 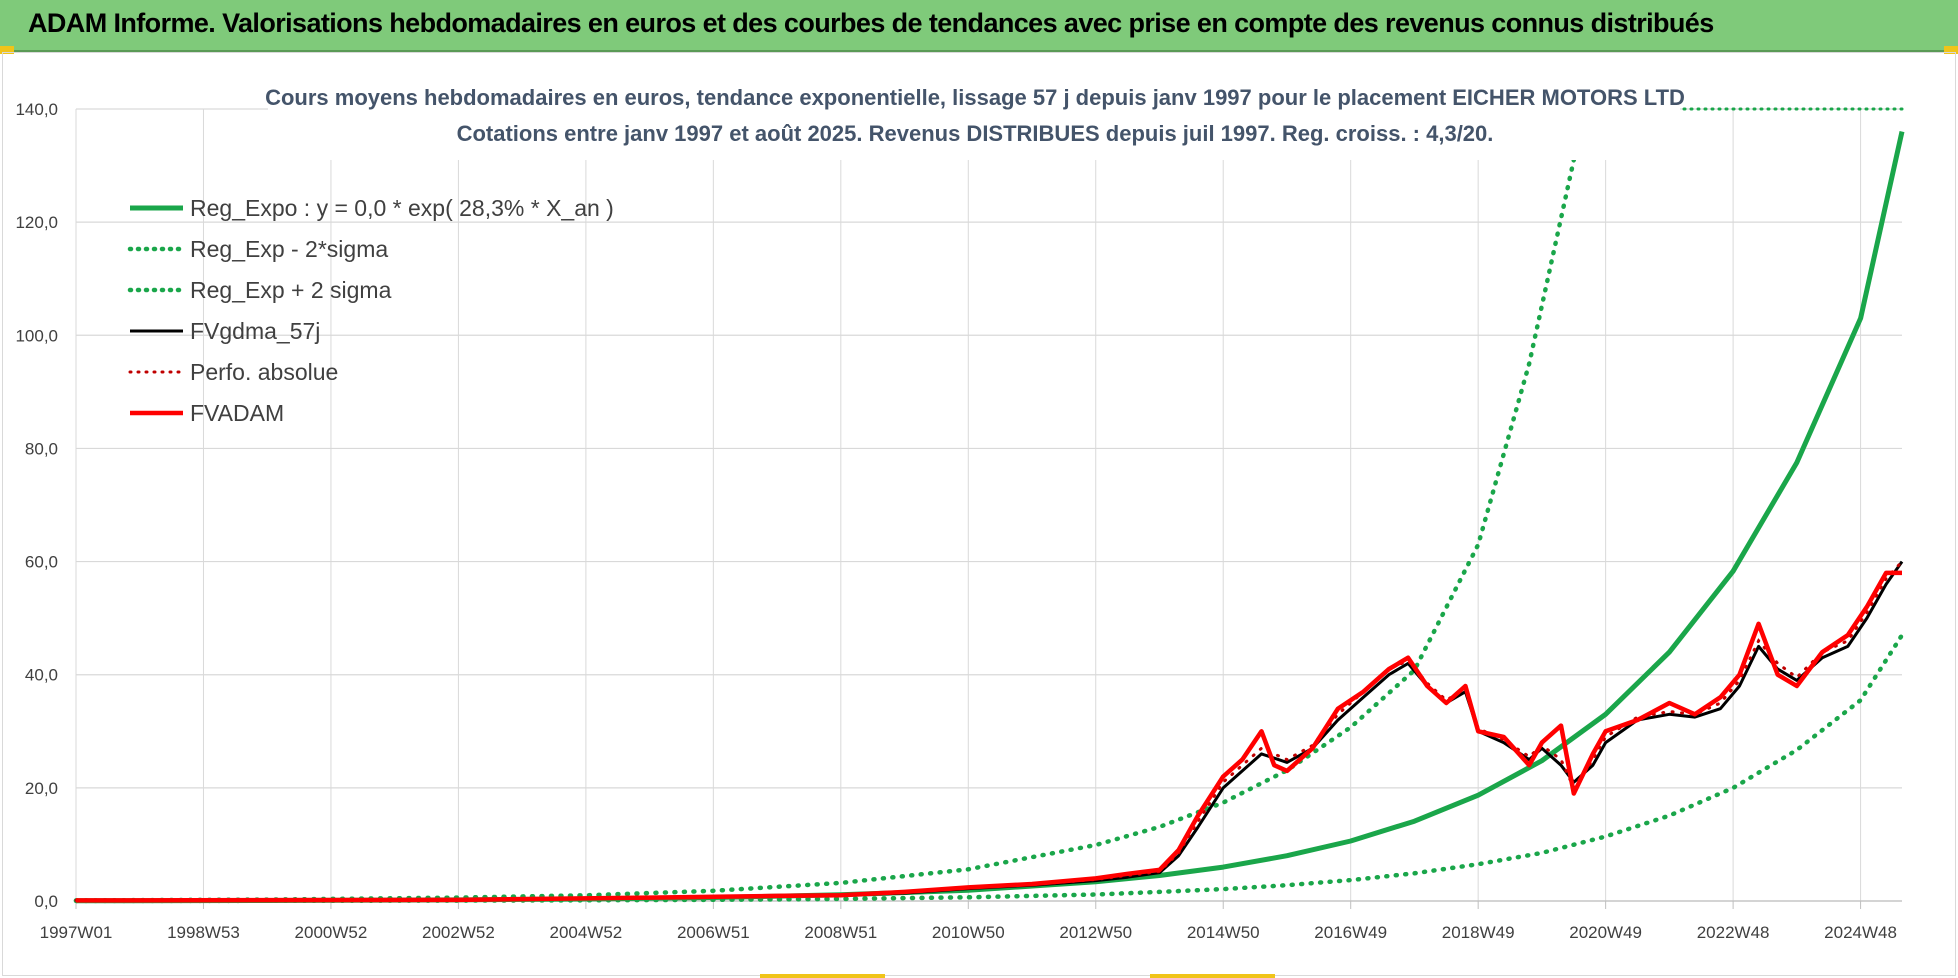 What do you see at coordinates (36, 222) in the screenshot?
I see `y-tick-label: 120,0` at bounding box center [36, 222].